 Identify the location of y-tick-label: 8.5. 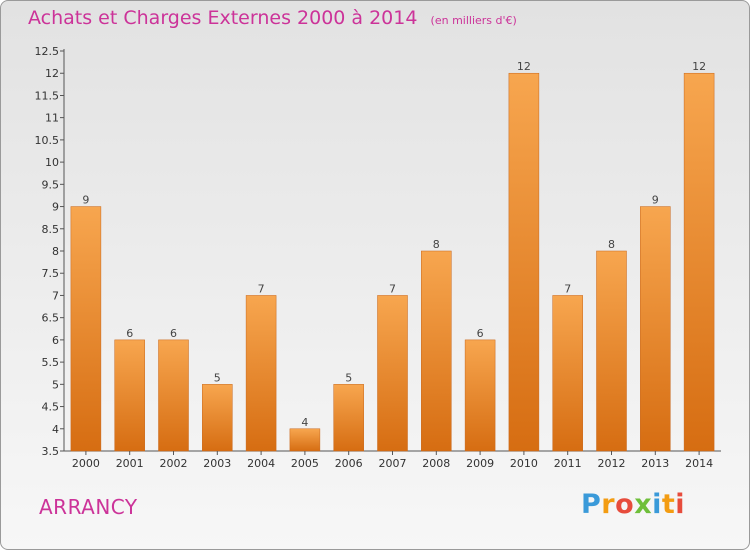
(51, 229).